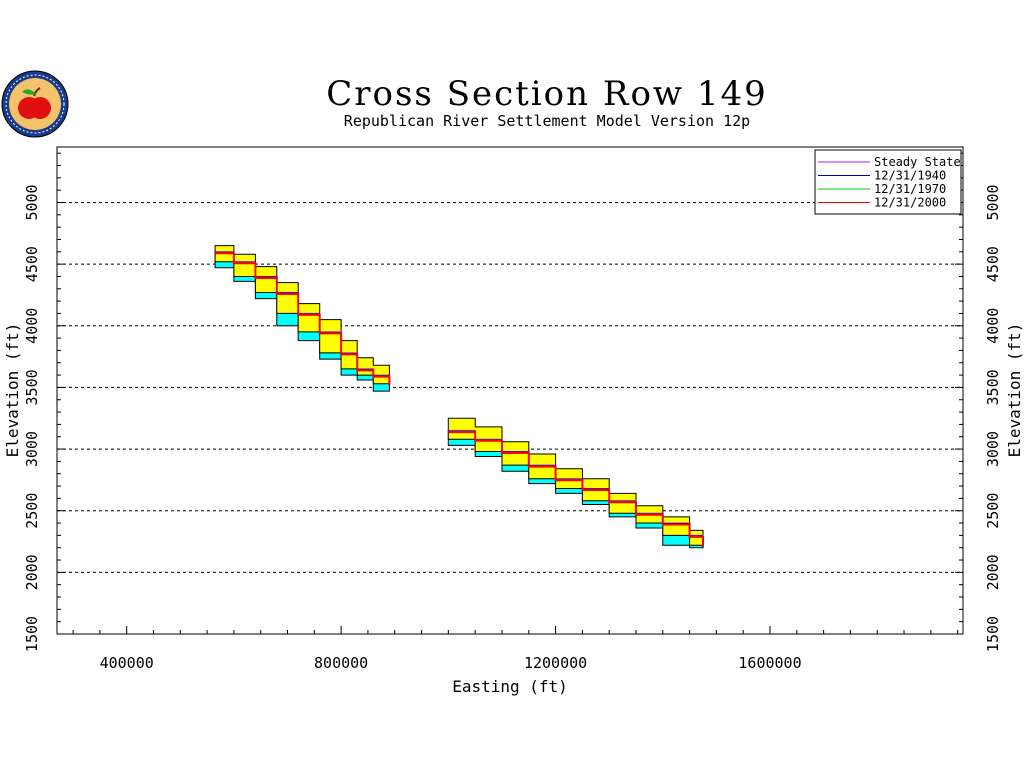  What do you see at coordinates (917, 162) in the screenshot?
I see `legend-label: Steady State` at bounding box center [917, 162].